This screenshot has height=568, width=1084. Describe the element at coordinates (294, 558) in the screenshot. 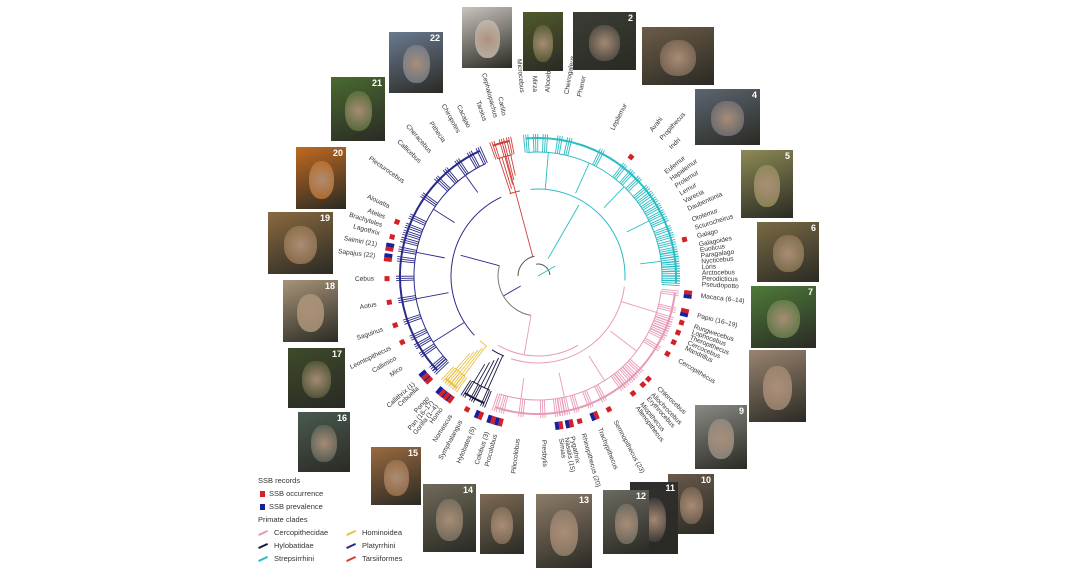

I see `clade-label: Strepsirrhini` at that location.